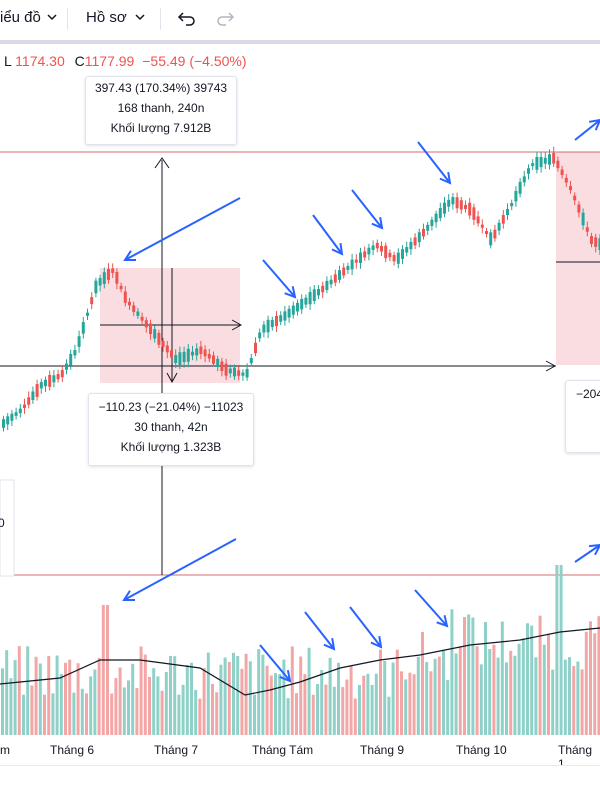  I want to click on x-axis-label: Tháng 10, so click(481, 750).